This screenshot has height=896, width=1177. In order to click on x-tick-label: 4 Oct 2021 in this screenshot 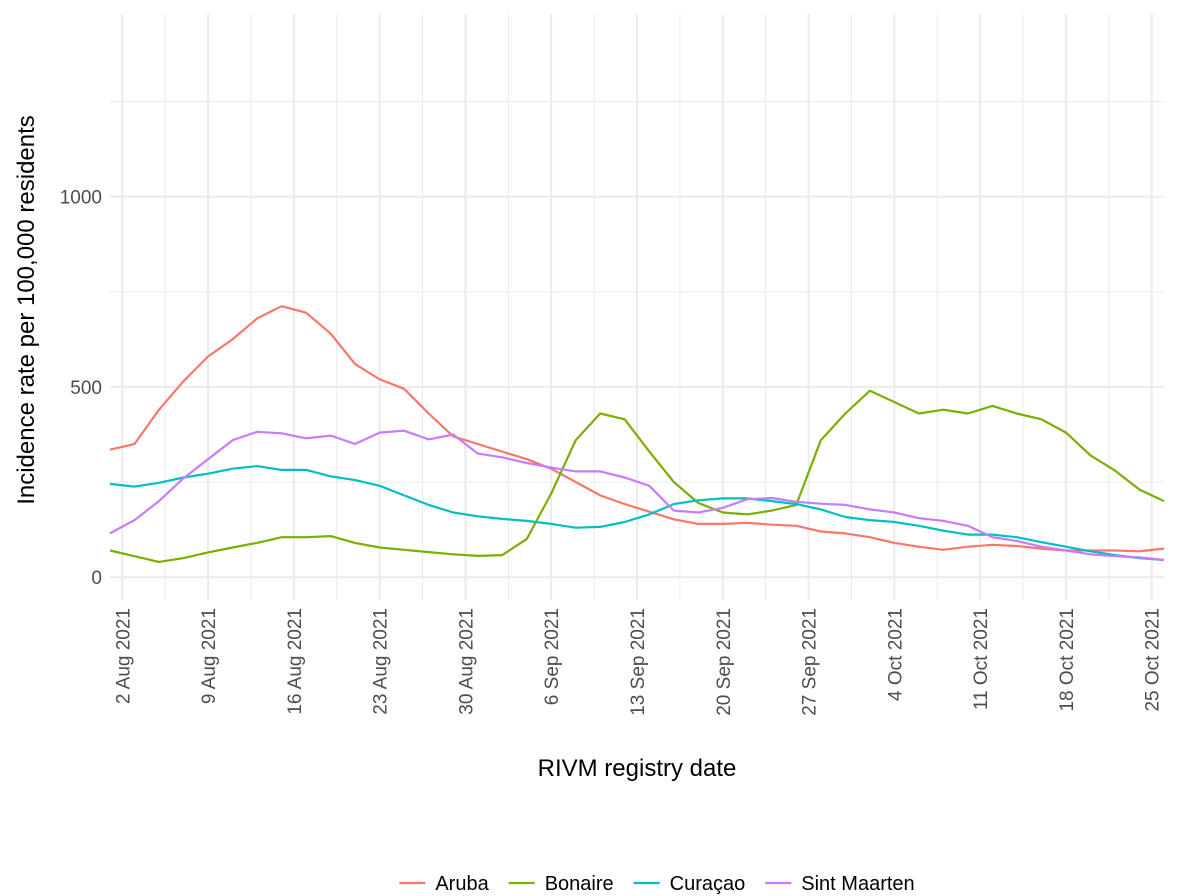, I will do `click(895, 654)`.